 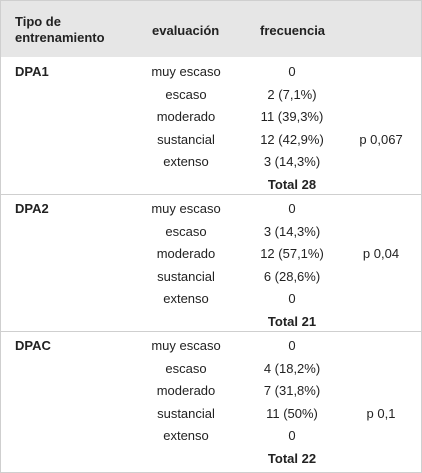 I want to click on group-label: DPA2, so click(x=32, y=208).